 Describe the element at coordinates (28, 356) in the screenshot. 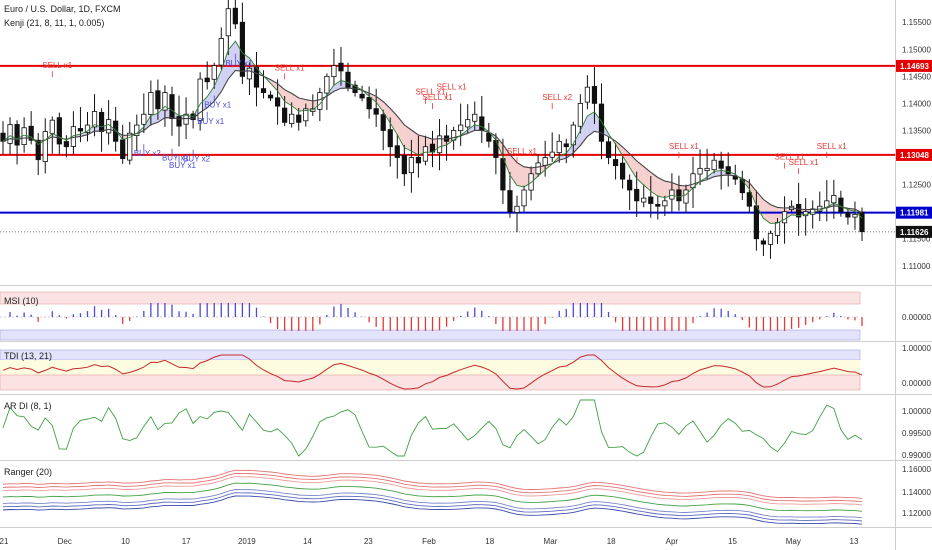

I see `tdi-title: TDI (13, 21)` at that location.